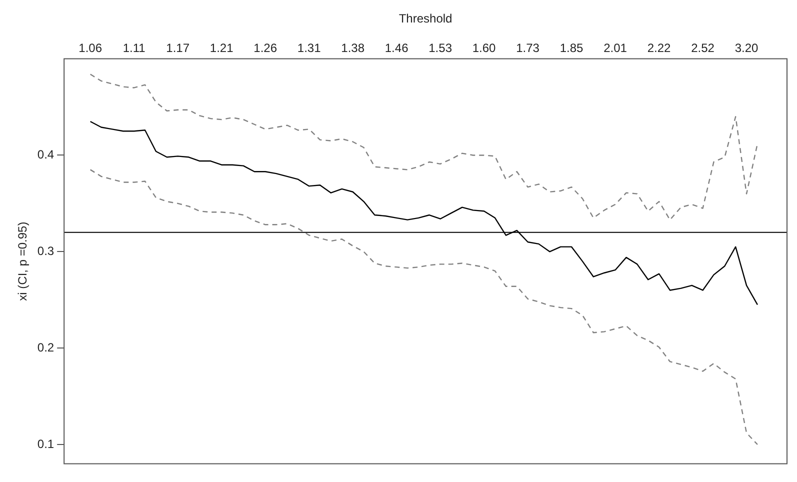  Describe the element at coordinates (484, 47) in the screenshot. I see `x-tick-label: 1.60` at that location.